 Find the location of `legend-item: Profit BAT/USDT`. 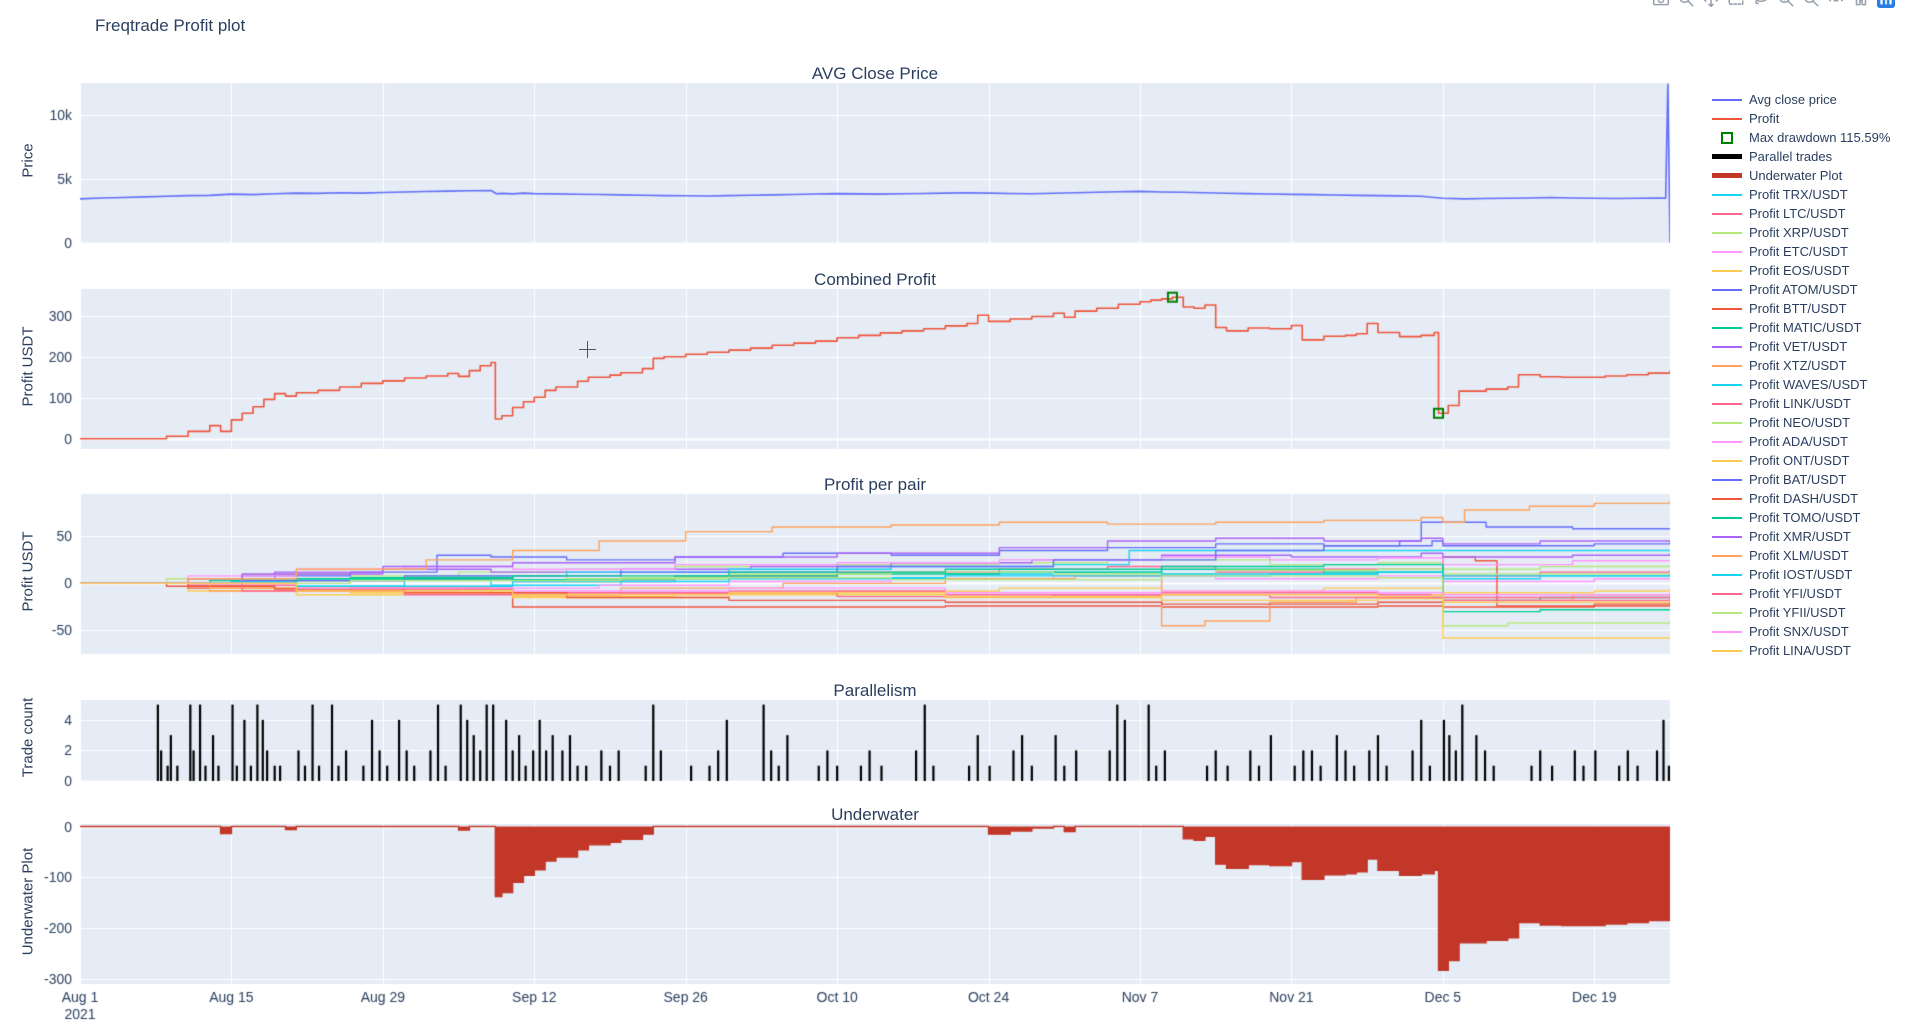

legend-item: Profit BAT/USDT is located at coordinates (1801, 479).